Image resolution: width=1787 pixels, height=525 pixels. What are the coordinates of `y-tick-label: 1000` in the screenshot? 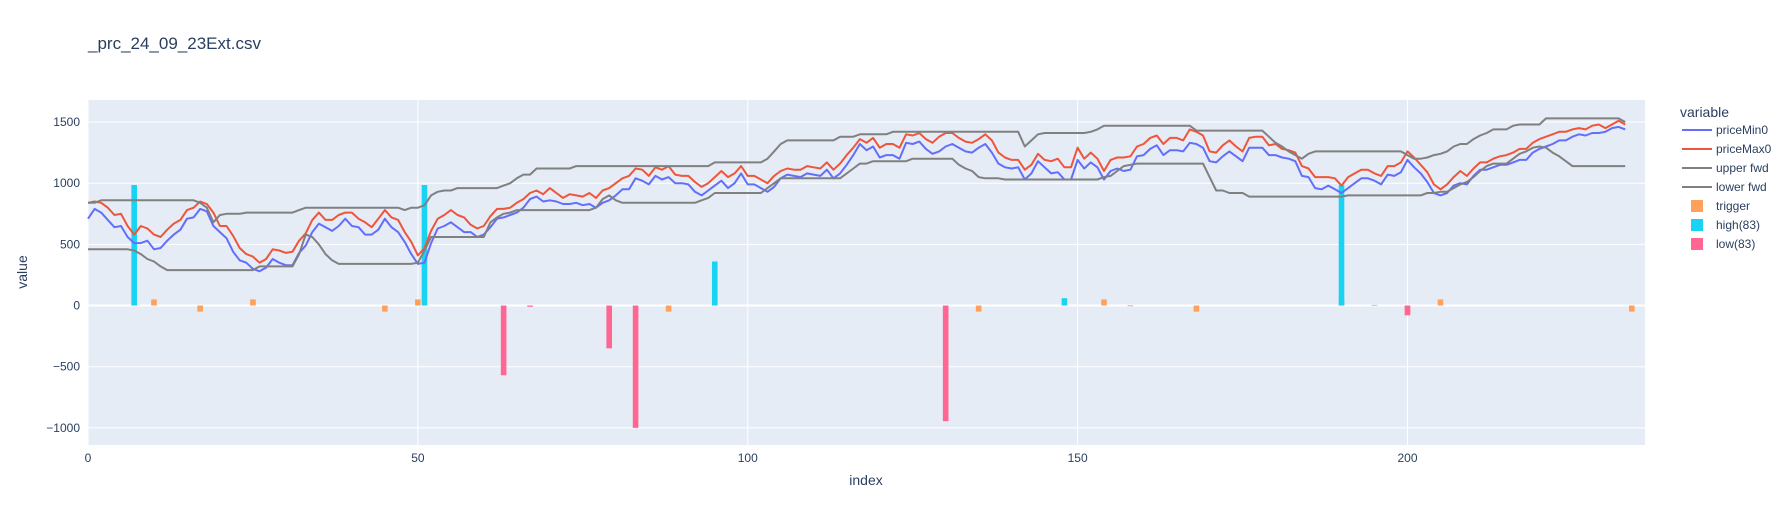 It's located at (66, 183).